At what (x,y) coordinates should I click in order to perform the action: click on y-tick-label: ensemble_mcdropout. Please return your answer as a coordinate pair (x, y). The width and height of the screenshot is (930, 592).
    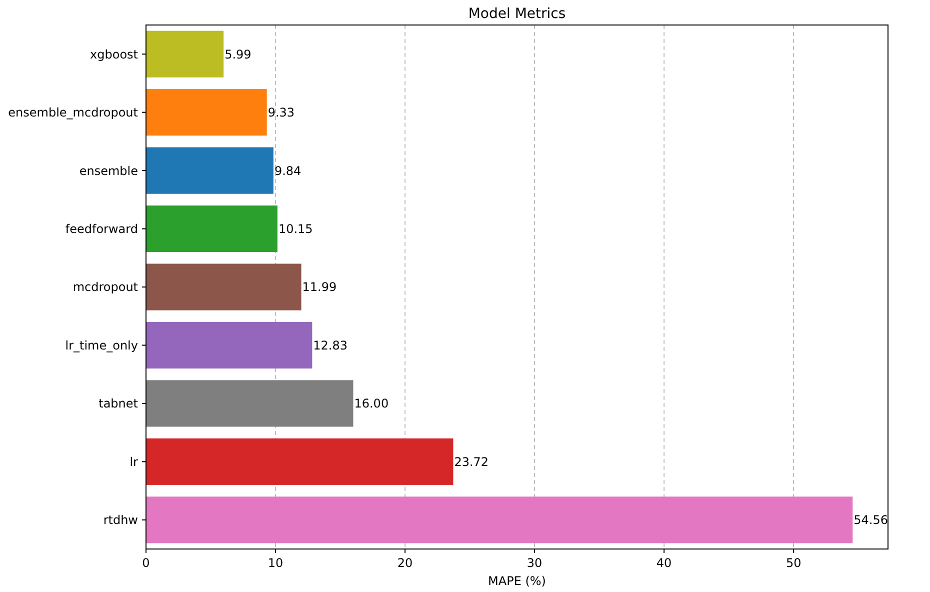
    Looking at the image, I should click on (73, 113).